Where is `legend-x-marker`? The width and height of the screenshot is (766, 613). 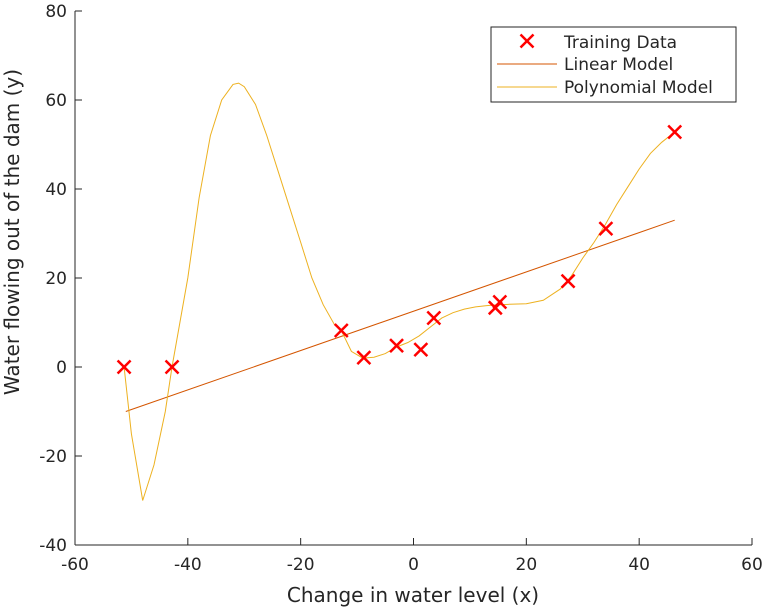 legend-x-marker is located at coordinates (527, 41).